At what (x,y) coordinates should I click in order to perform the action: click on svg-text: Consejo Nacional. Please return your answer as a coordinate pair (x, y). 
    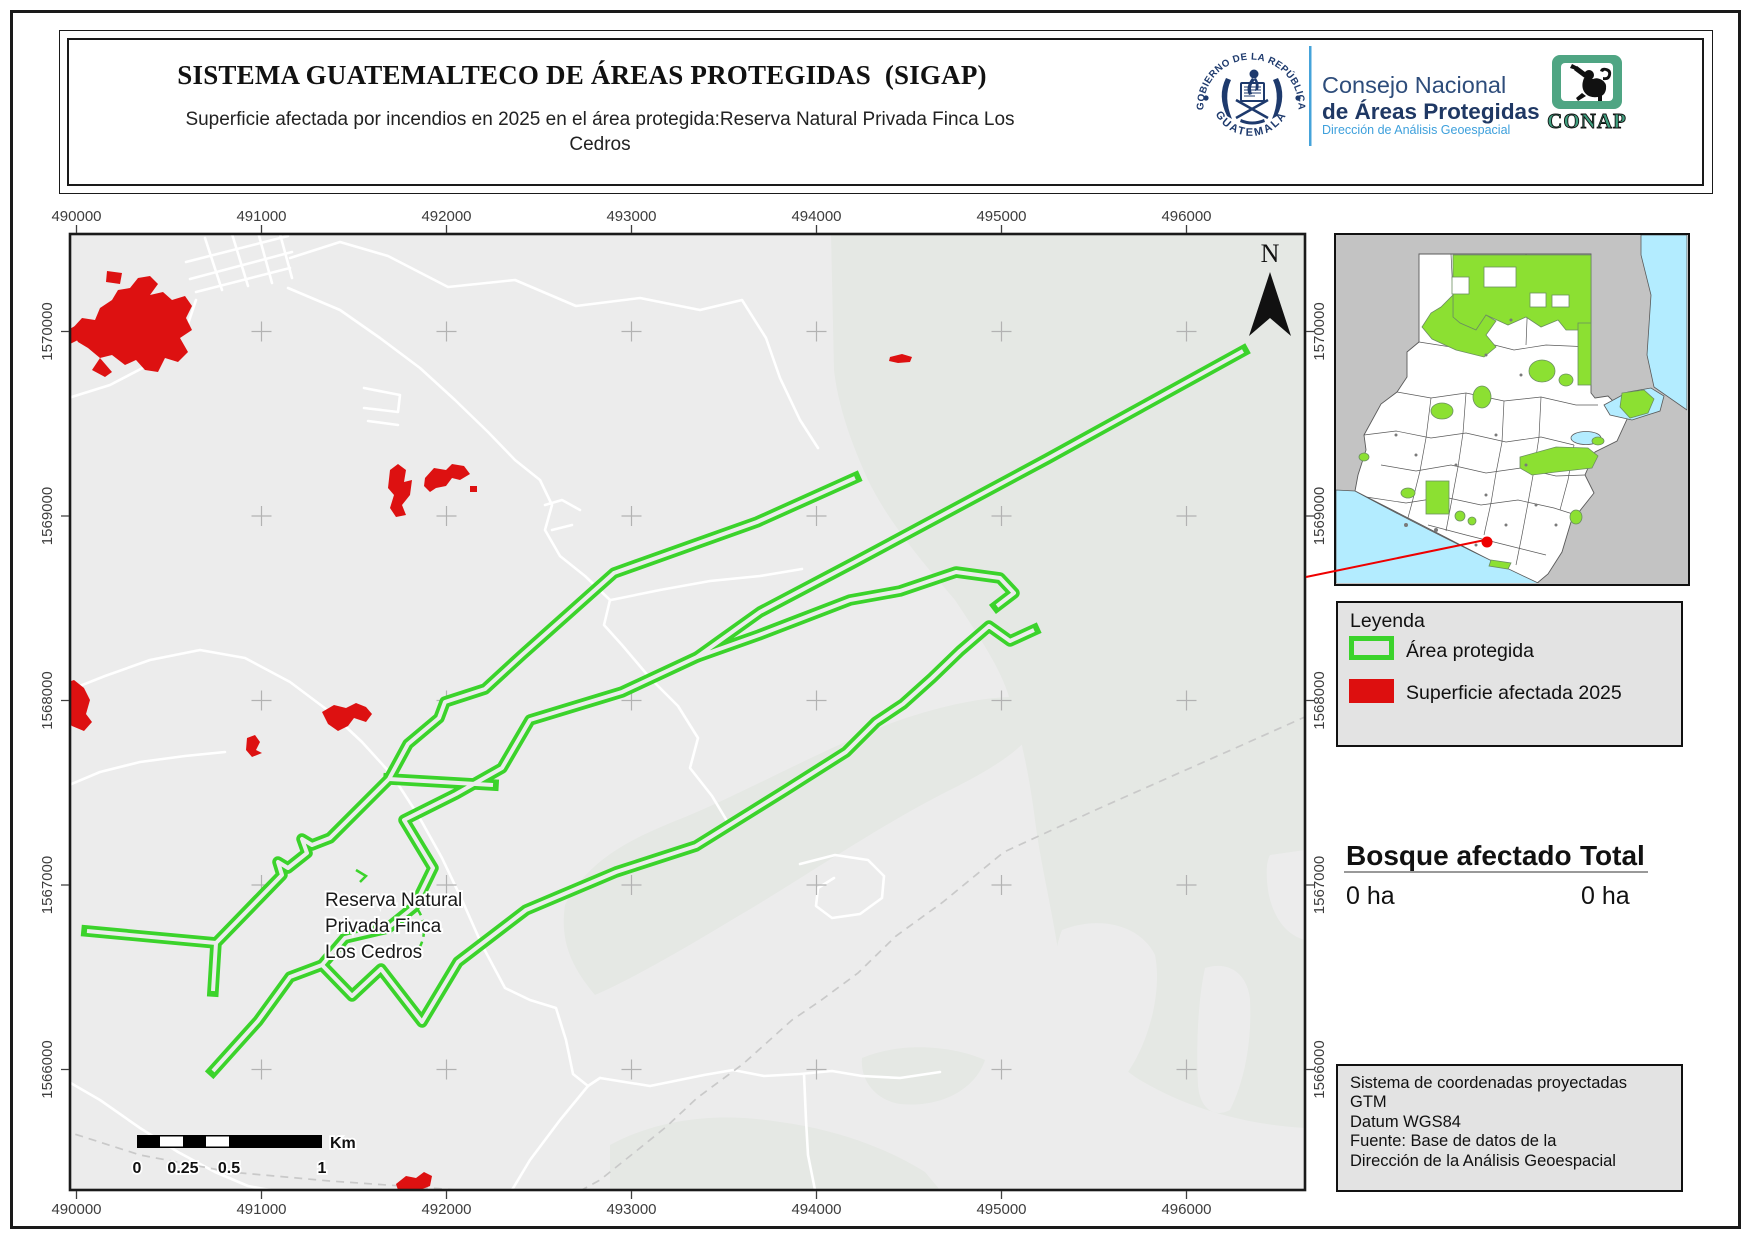
    Looking at the image, I should click on (1414, 85).